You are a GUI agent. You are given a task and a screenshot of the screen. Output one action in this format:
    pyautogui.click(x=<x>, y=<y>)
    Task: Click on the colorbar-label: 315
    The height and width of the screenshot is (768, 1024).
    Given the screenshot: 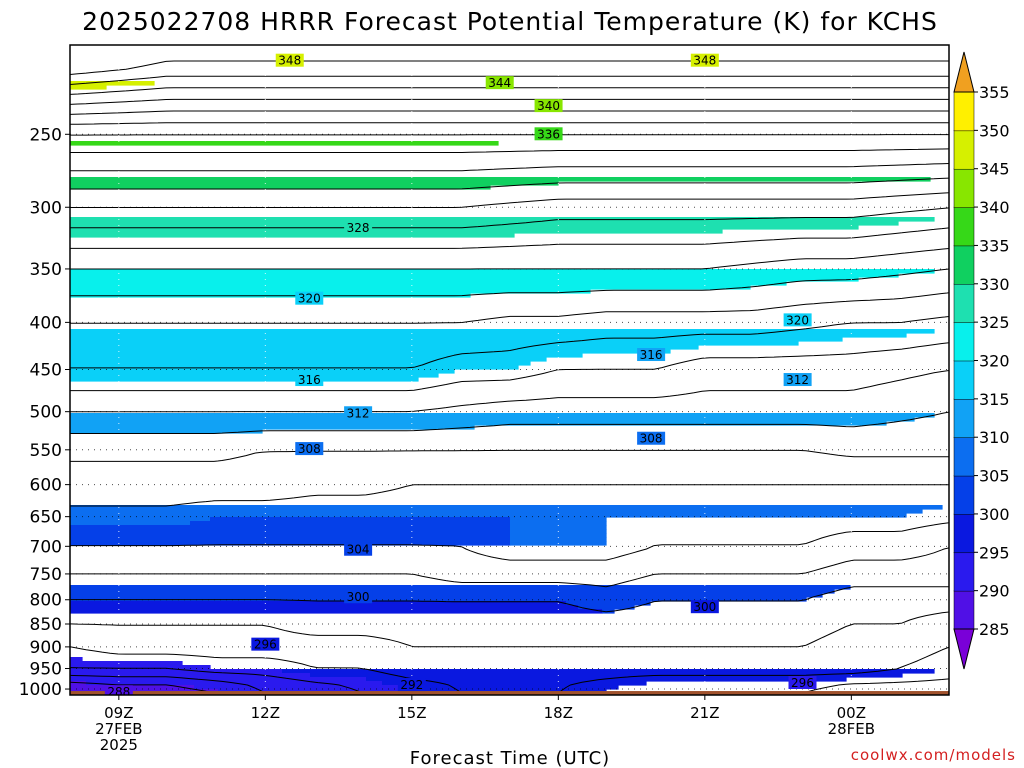 What is the action you would take?
    pyautogui.click(x=994, y=399)
    